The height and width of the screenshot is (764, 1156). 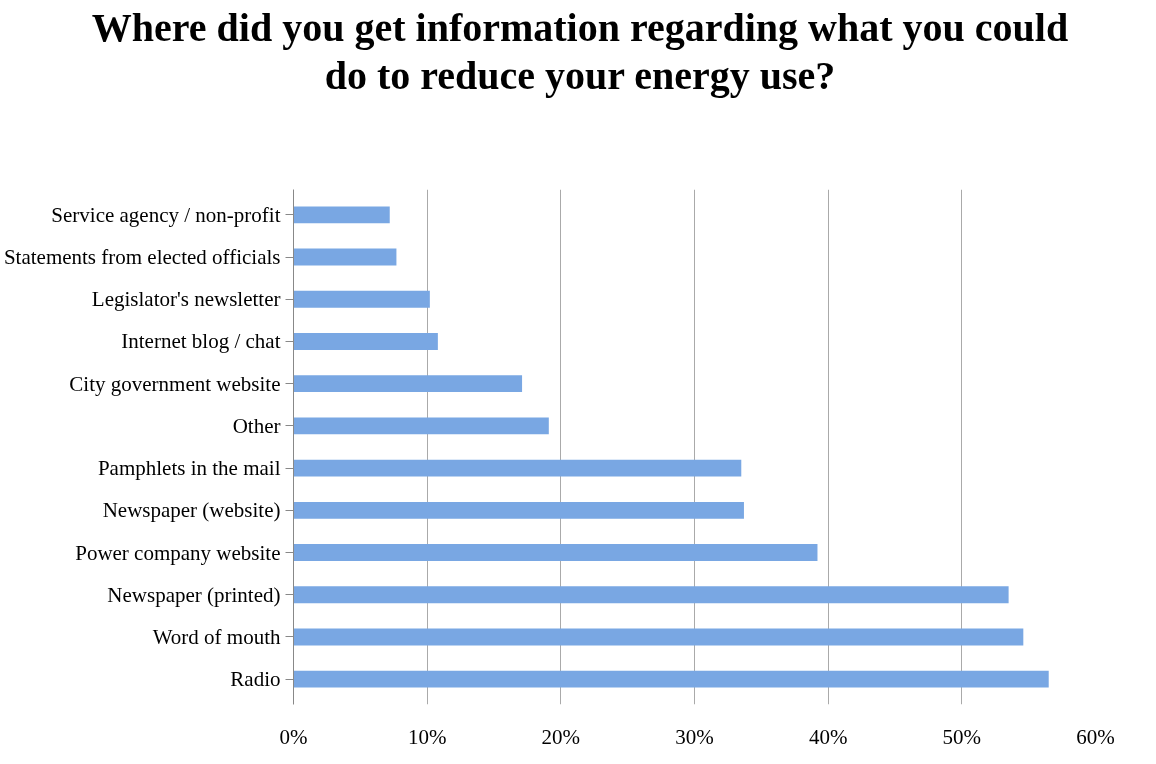 I want to click on y-tick-label: Other, so click(x=256, y=425).